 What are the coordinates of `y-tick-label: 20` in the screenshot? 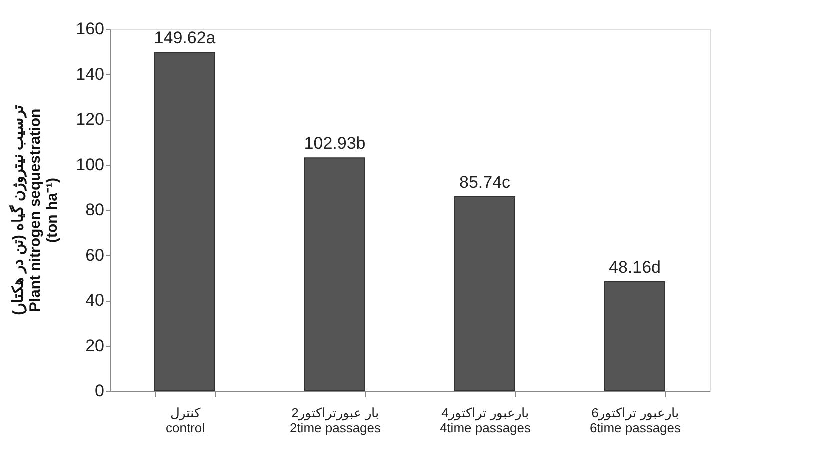 It's located at (95, 346).